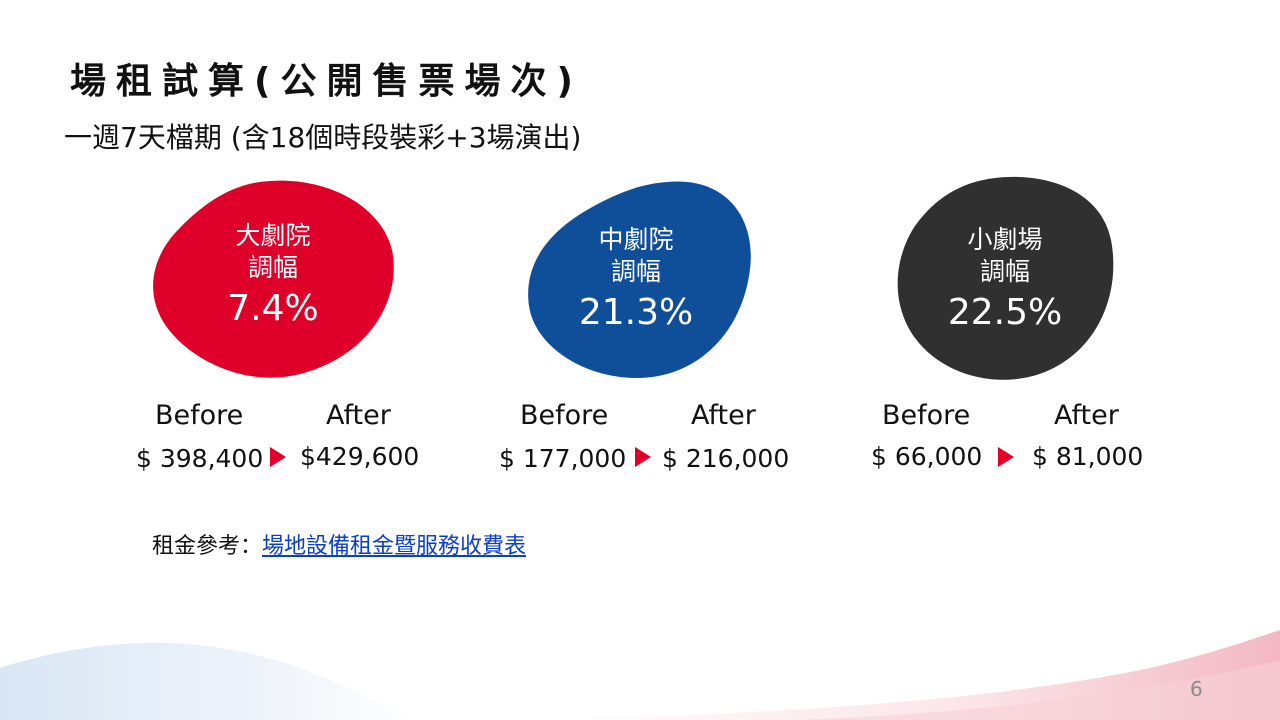 This screenshot has height=720, width=1280. Describe the element at coordinates (207, 546) in the screenshot. I see `reference-prefix: 租金參考：` at that location.